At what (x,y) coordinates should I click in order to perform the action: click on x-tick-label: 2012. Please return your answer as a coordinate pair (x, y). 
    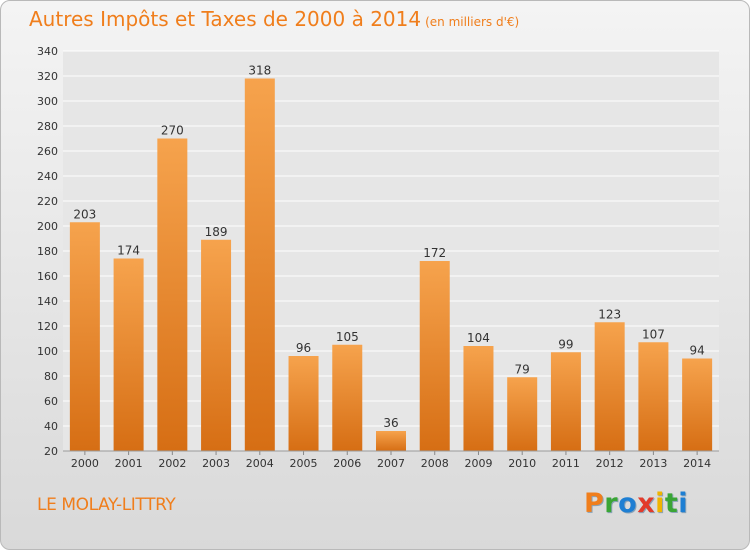
    Looking at the image, I should click on (610, 463).